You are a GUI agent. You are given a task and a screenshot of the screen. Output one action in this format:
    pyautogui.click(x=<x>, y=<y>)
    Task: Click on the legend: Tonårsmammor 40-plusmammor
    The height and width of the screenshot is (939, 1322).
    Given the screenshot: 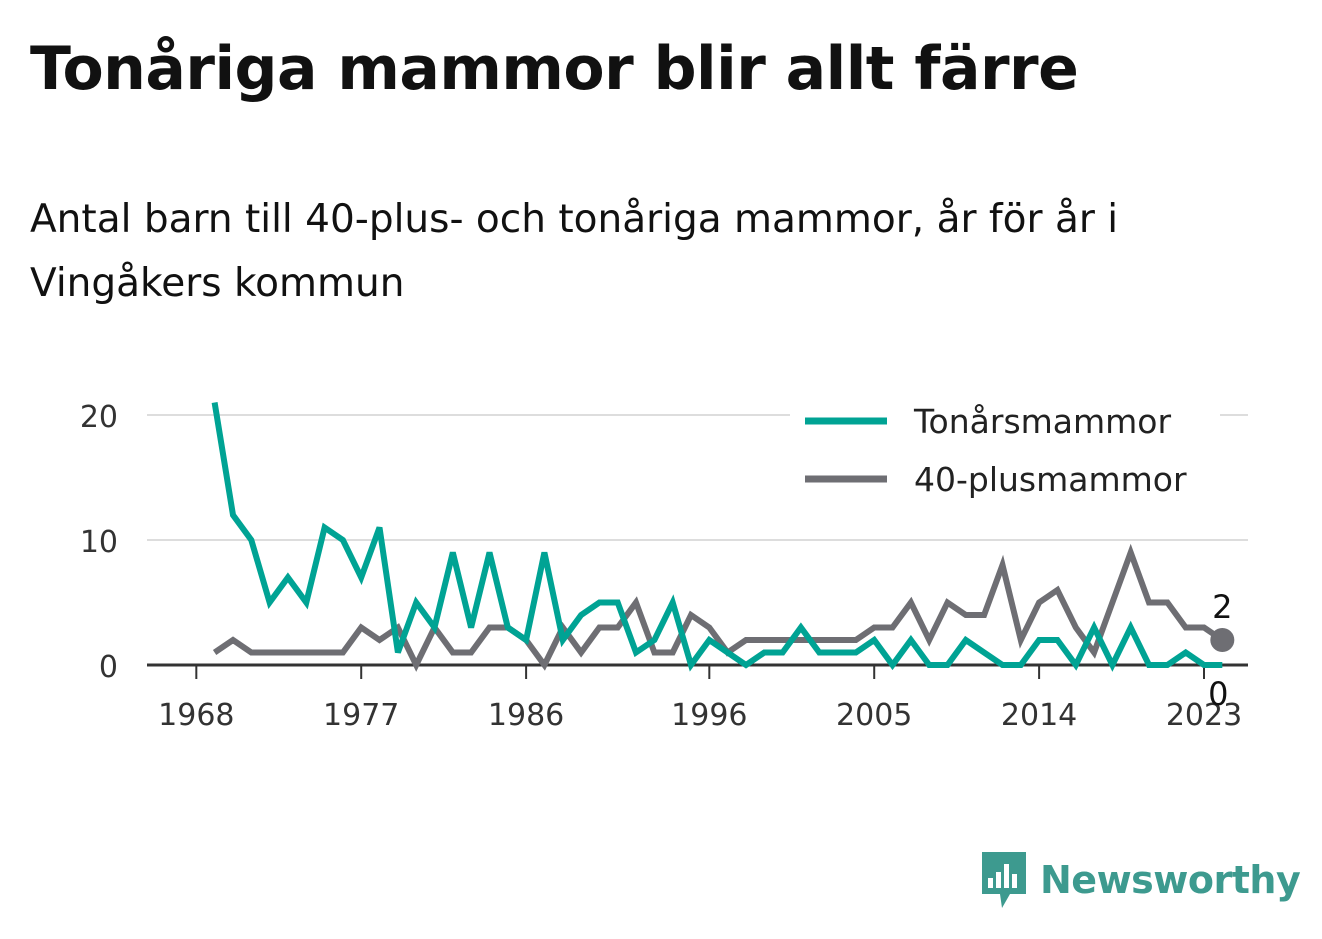 What is the action you would take?
    pyautogui.click(x=1005, y=455)
    